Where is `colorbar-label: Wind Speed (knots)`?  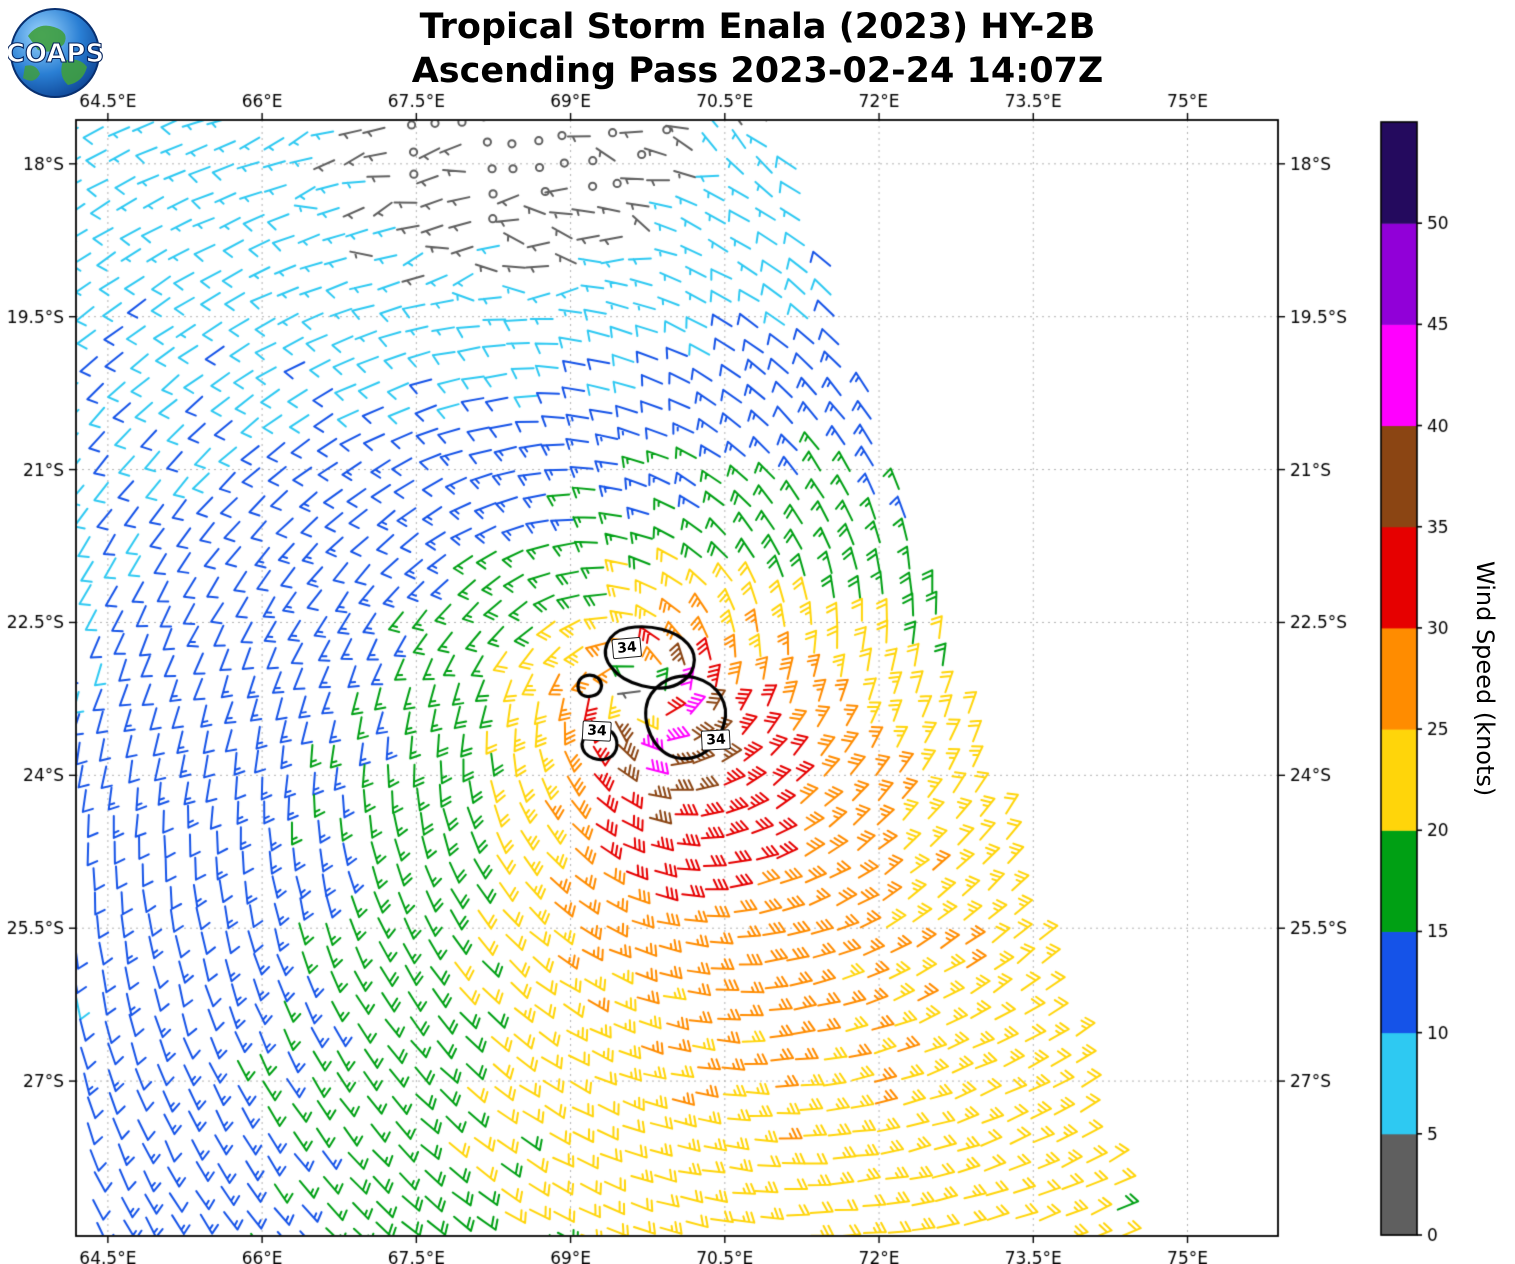 colorbar-label: Wind Speed (knots) is located at coordinates (1485, 678).